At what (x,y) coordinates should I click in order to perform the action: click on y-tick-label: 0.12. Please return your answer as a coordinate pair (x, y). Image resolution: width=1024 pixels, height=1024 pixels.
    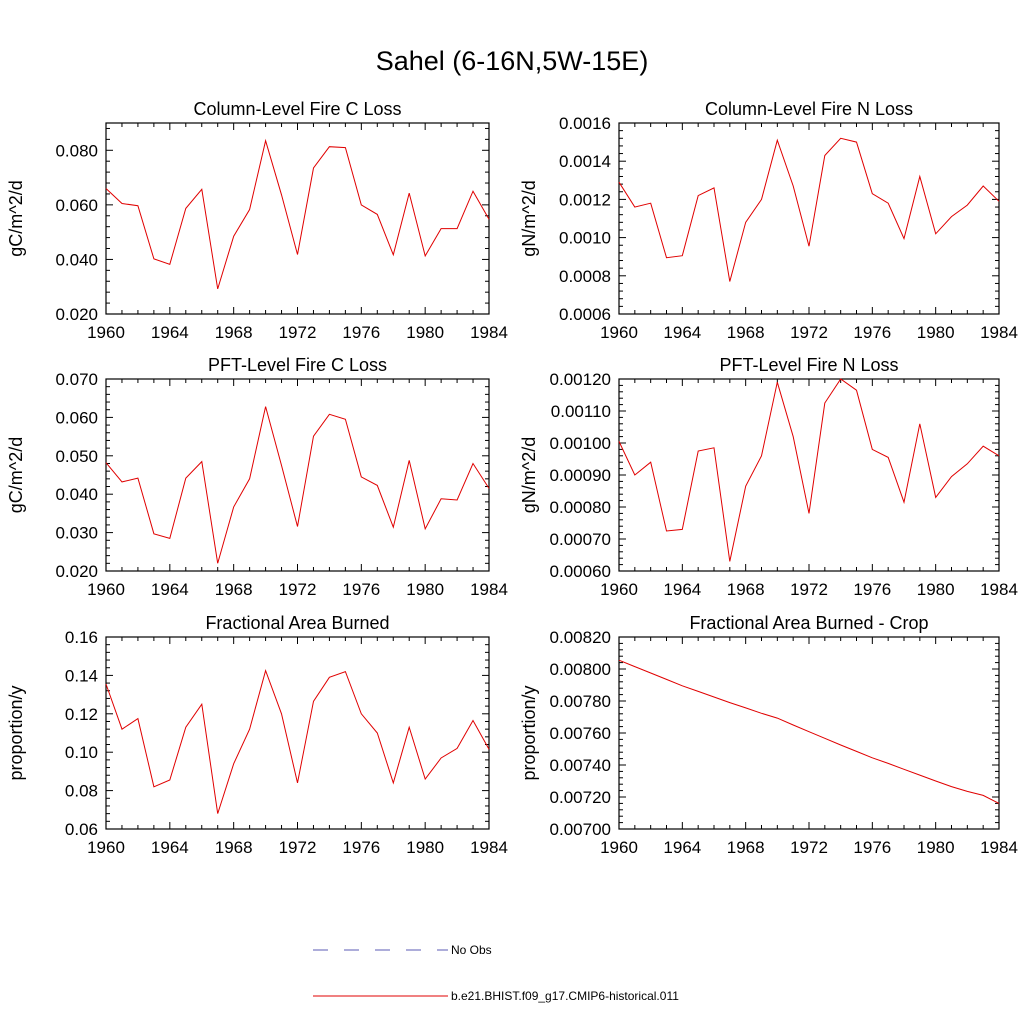
    Looking at the image, I should click on (81, 714).